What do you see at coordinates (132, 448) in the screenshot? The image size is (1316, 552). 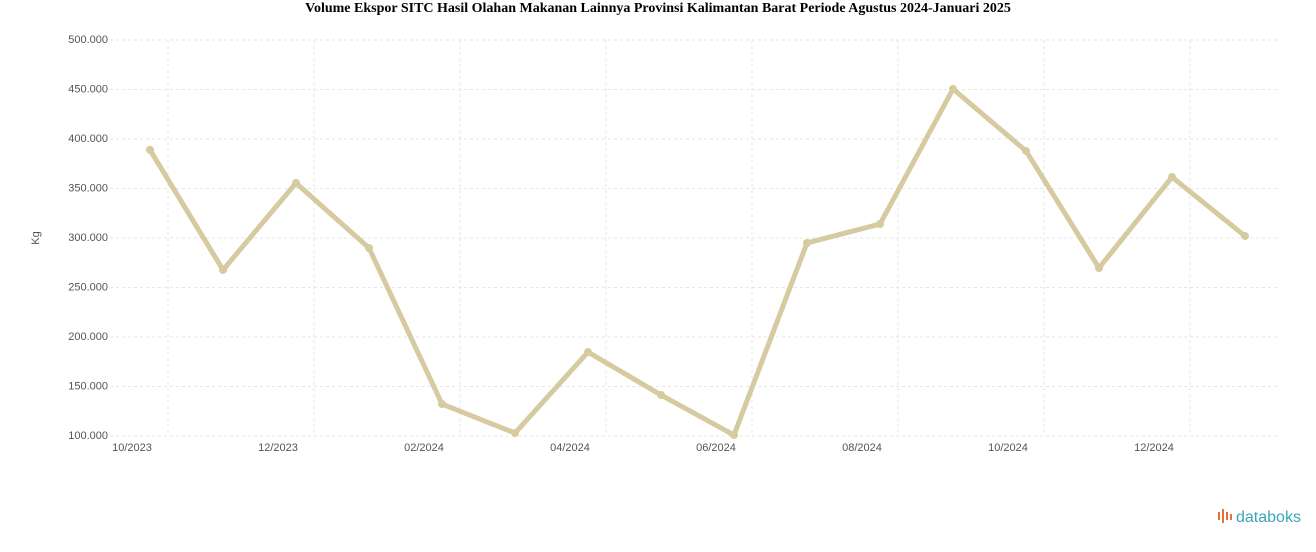 I see `x-tick-label: 10/2023` at bounding box center [132, 448].